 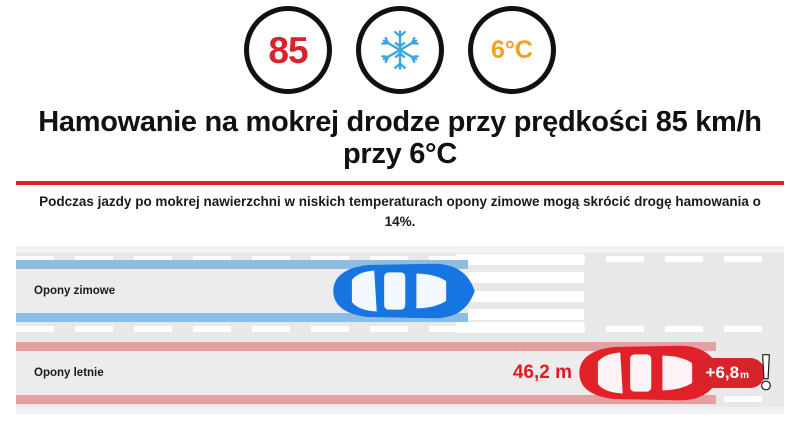 I want to click on blue-car-icon, so click(x=404, y=291).